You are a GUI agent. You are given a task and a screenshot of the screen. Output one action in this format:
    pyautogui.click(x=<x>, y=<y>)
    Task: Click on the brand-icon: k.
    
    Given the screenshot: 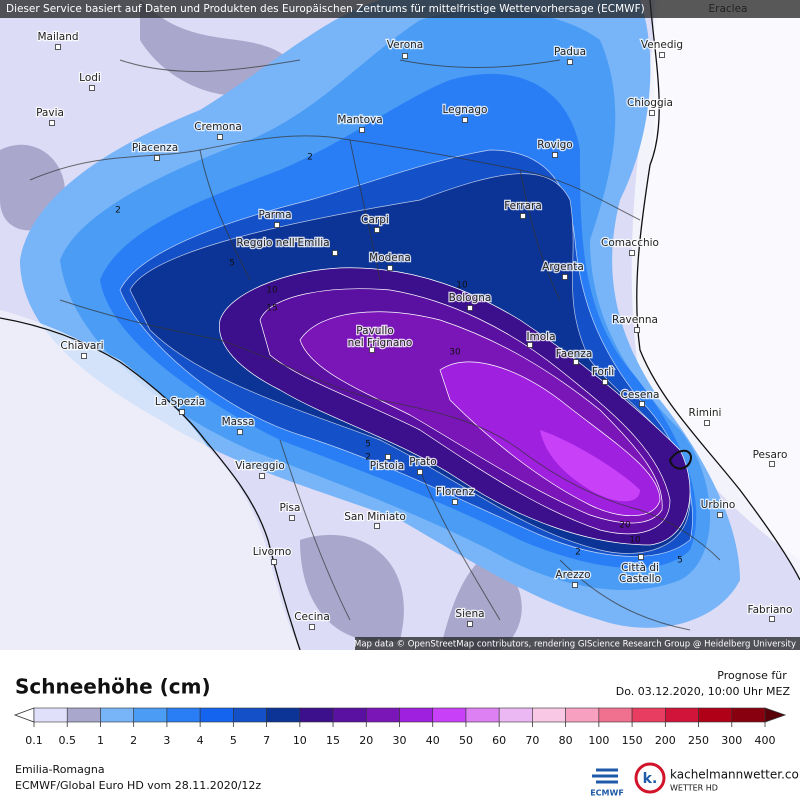 What is the action you would take?
    pyautogui.click(x=650, y=779)
    